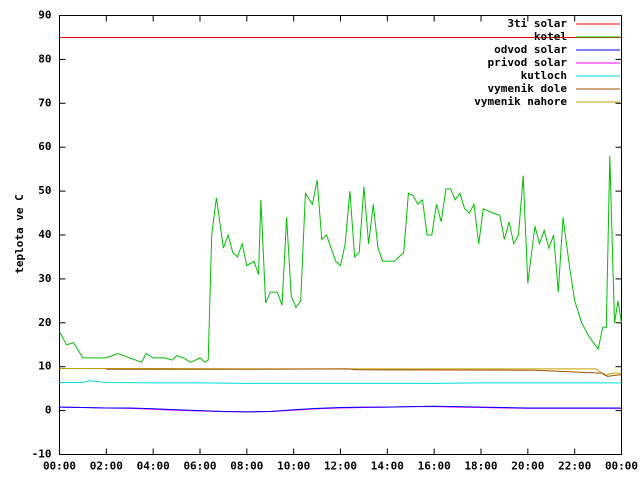 Image resolution: width=640 pixels, height=480 pixels. Describe the element at coordinates (44, 146) in the screenshot. I see `y-tick-label: 60` at that location.